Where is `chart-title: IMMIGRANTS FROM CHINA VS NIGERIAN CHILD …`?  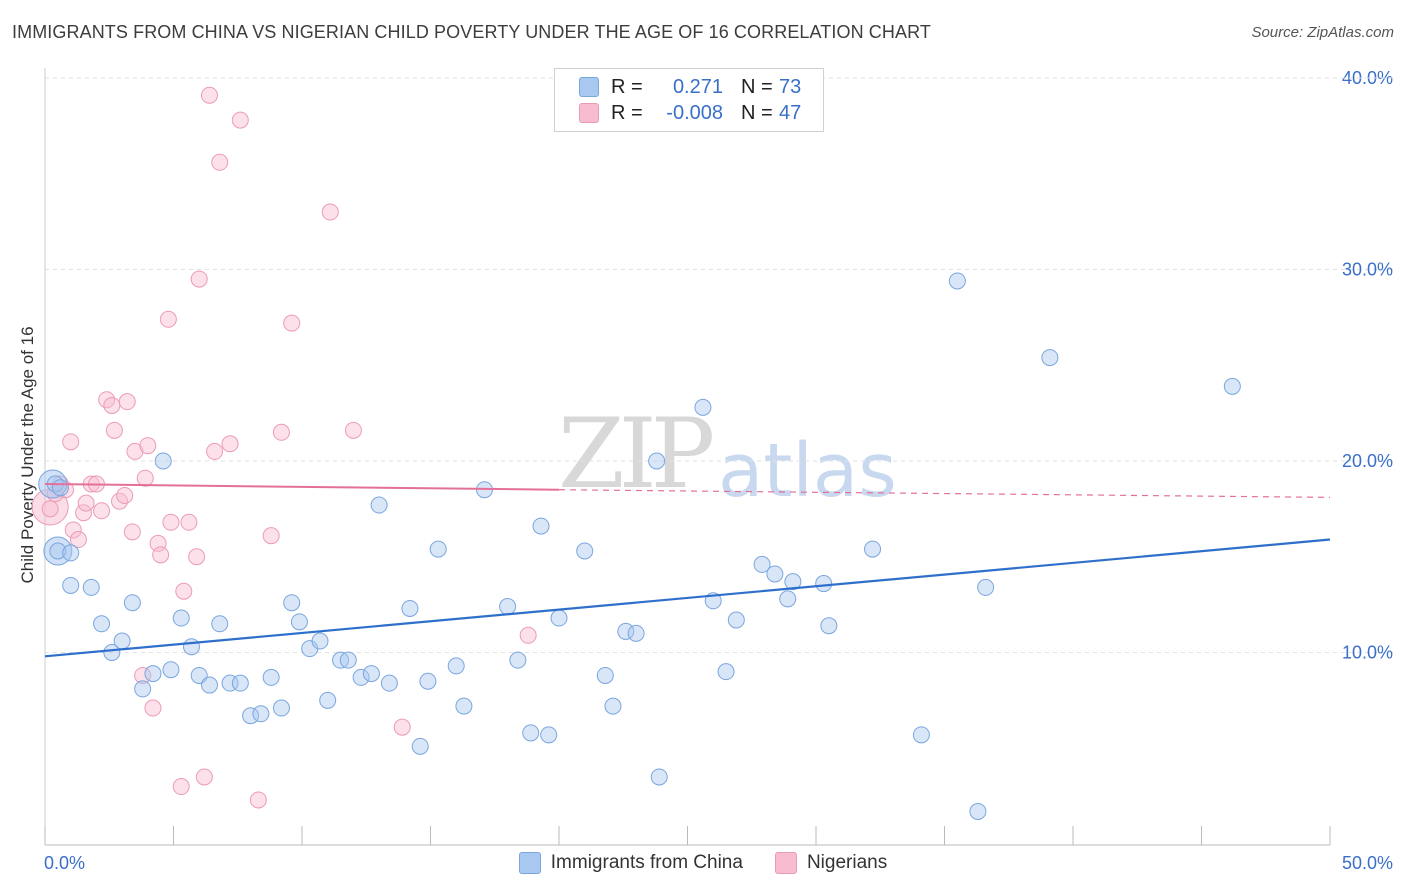 chart-title: IMMIGRANTS FROM CHINA VS NIGERIAN CHILD … is located at coordinates (471, 32).